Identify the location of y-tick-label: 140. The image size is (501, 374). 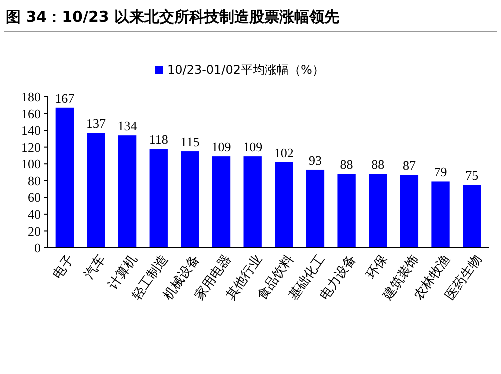
(31, 130).